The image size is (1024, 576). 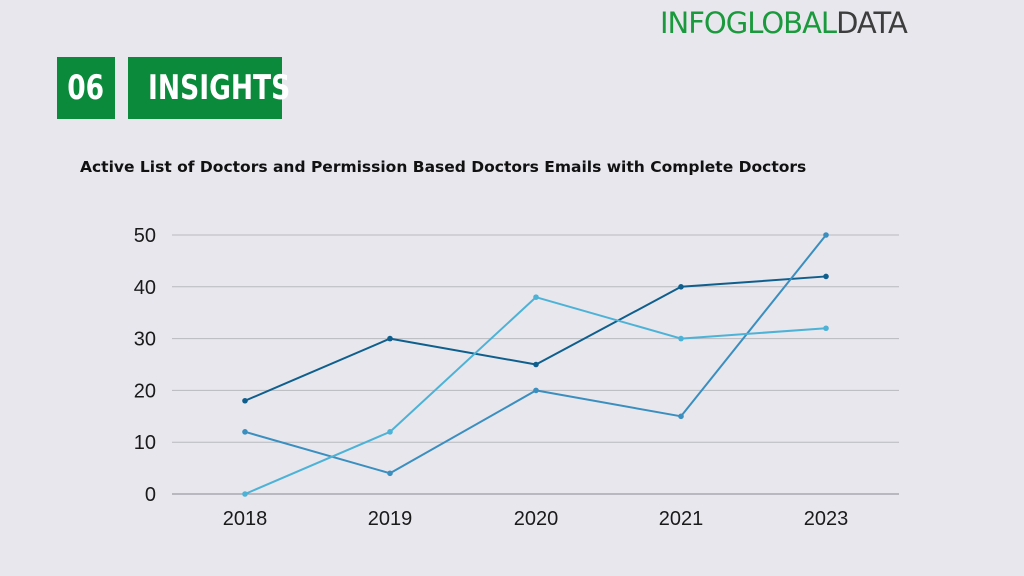 I want to click on y-tick-label: 50, so click(x=145, y=236).